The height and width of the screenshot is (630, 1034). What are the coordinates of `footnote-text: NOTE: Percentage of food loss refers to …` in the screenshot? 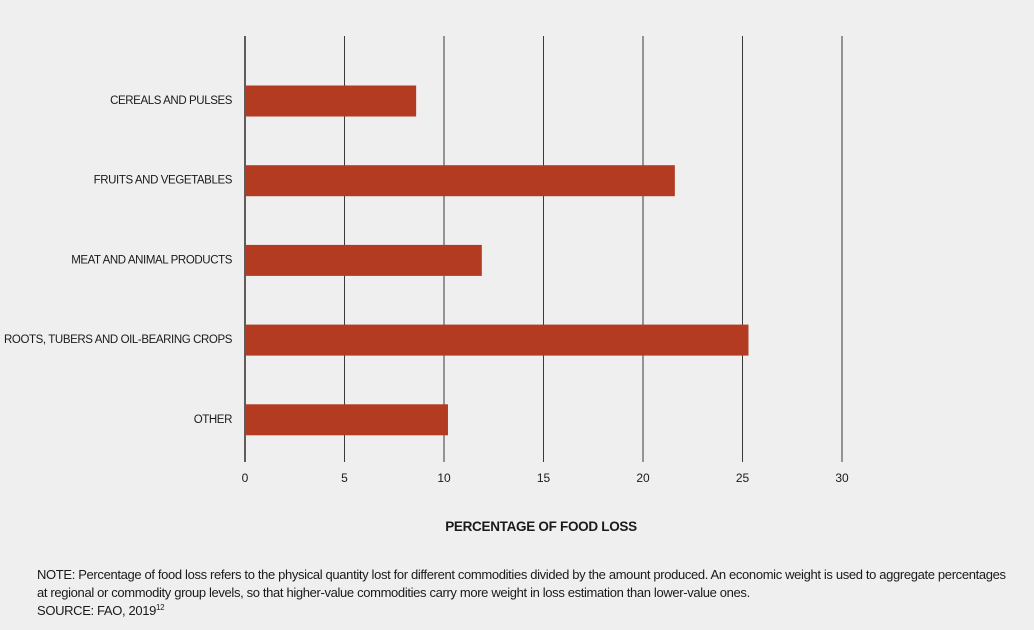 It's located at (521, 583).